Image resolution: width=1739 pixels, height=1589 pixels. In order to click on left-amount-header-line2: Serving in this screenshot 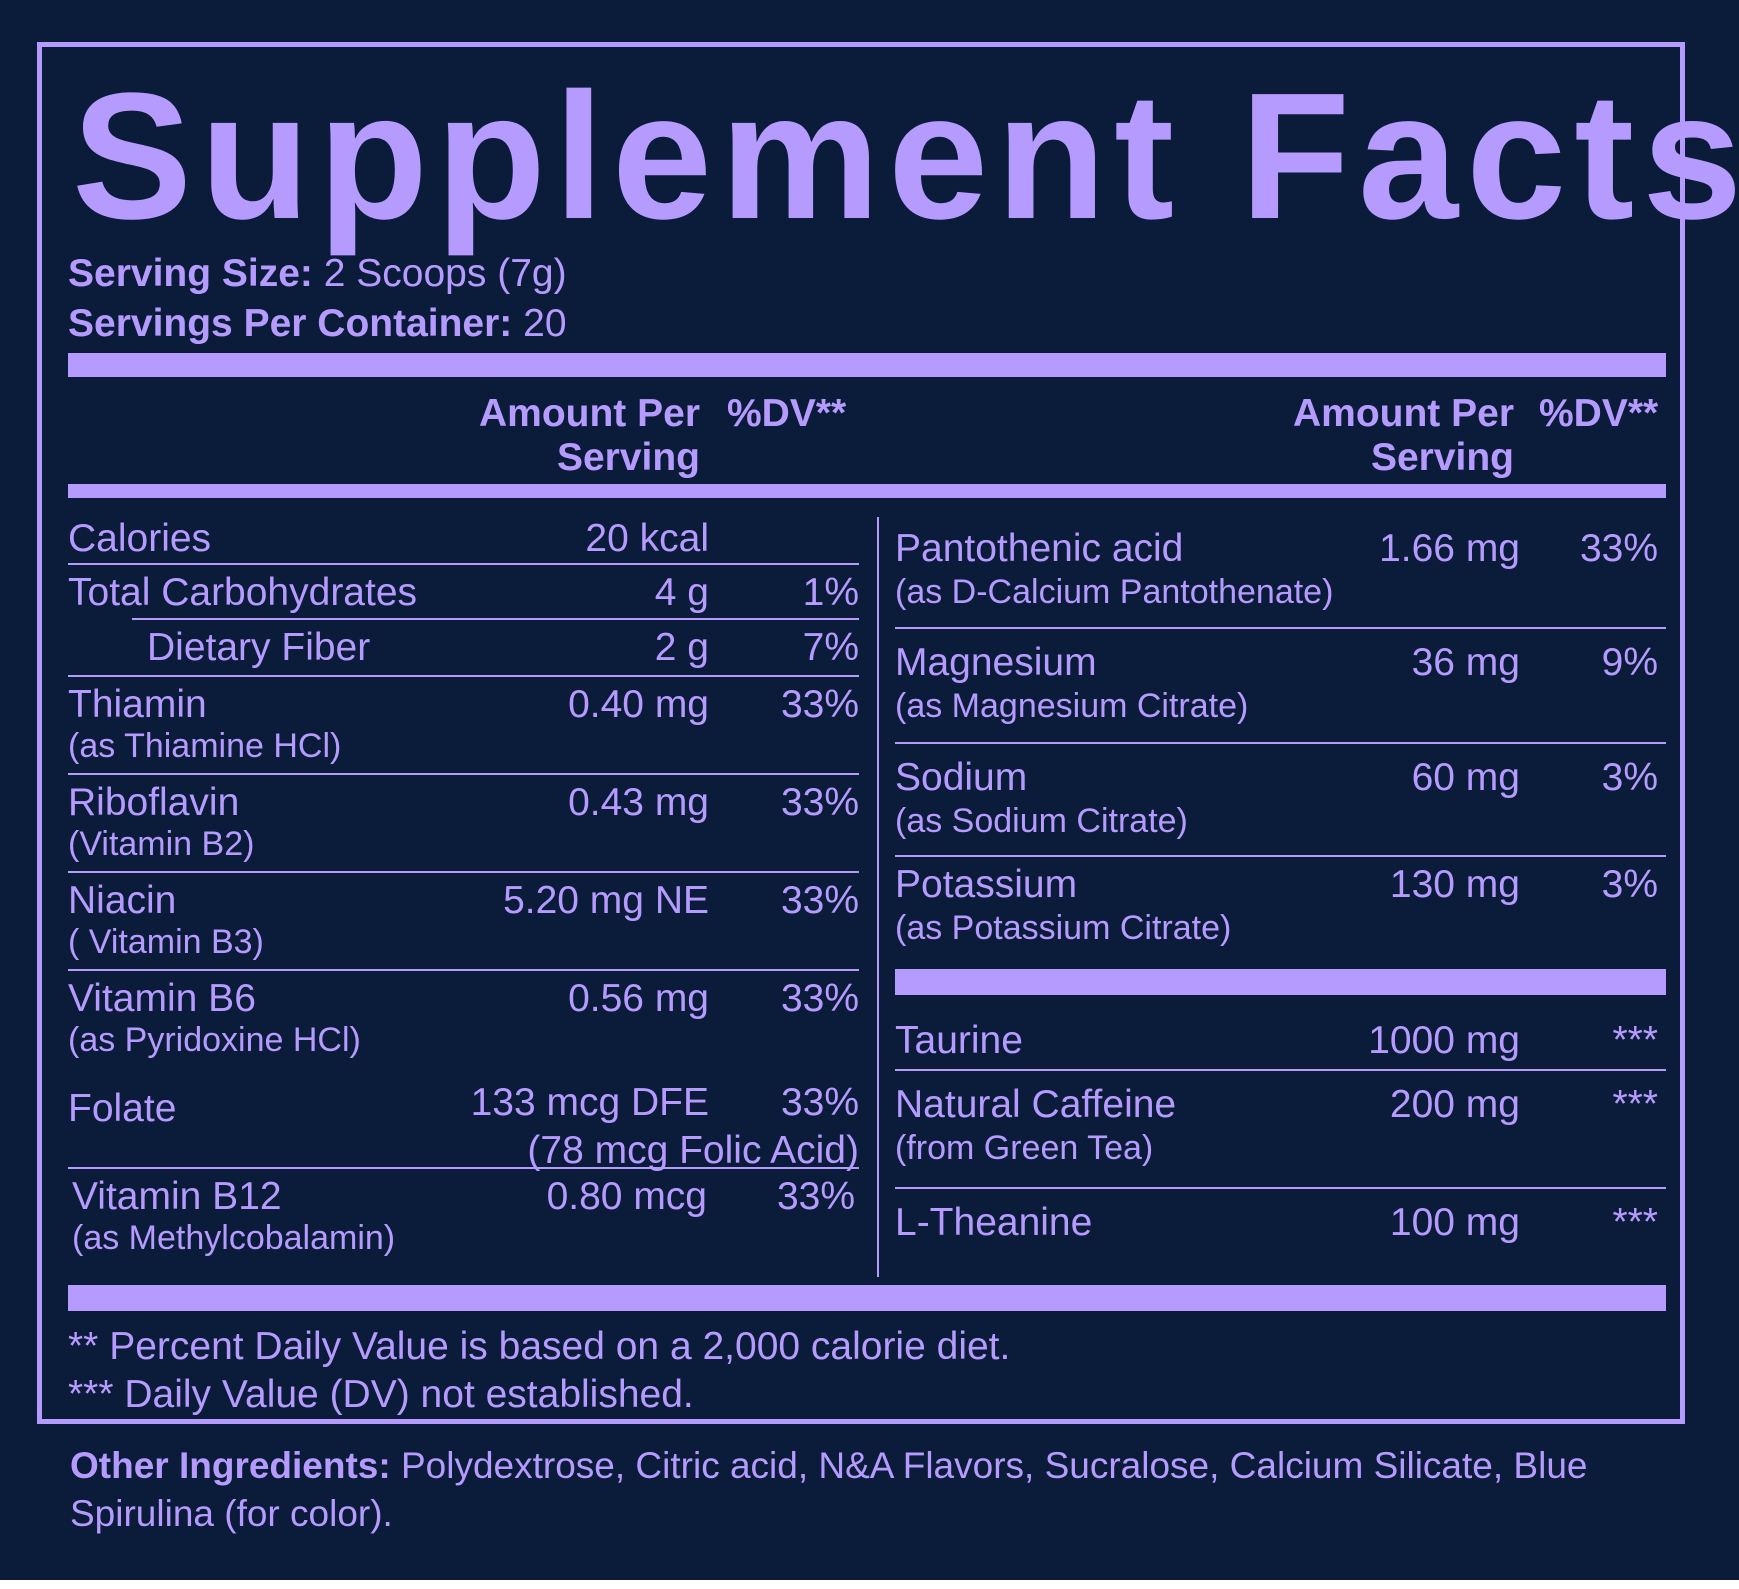, I will do `click(628, 457)`.